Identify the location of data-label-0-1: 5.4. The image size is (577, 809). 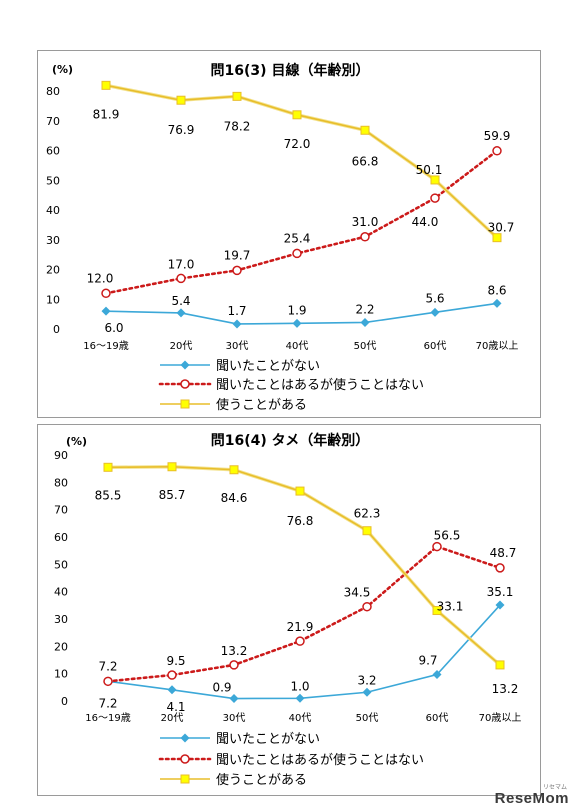
(180, 301).